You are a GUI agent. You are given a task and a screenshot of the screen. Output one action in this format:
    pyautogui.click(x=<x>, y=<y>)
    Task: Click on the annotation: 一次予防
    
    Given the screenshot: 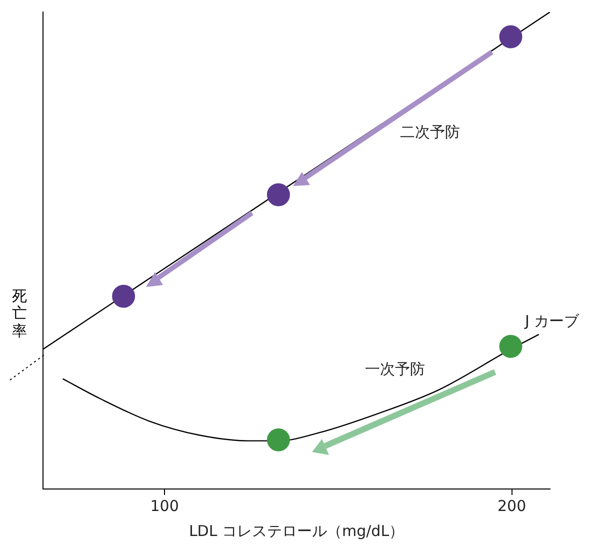 What is the action you would take?
    pyautogui.click(x=395, y=369)
    